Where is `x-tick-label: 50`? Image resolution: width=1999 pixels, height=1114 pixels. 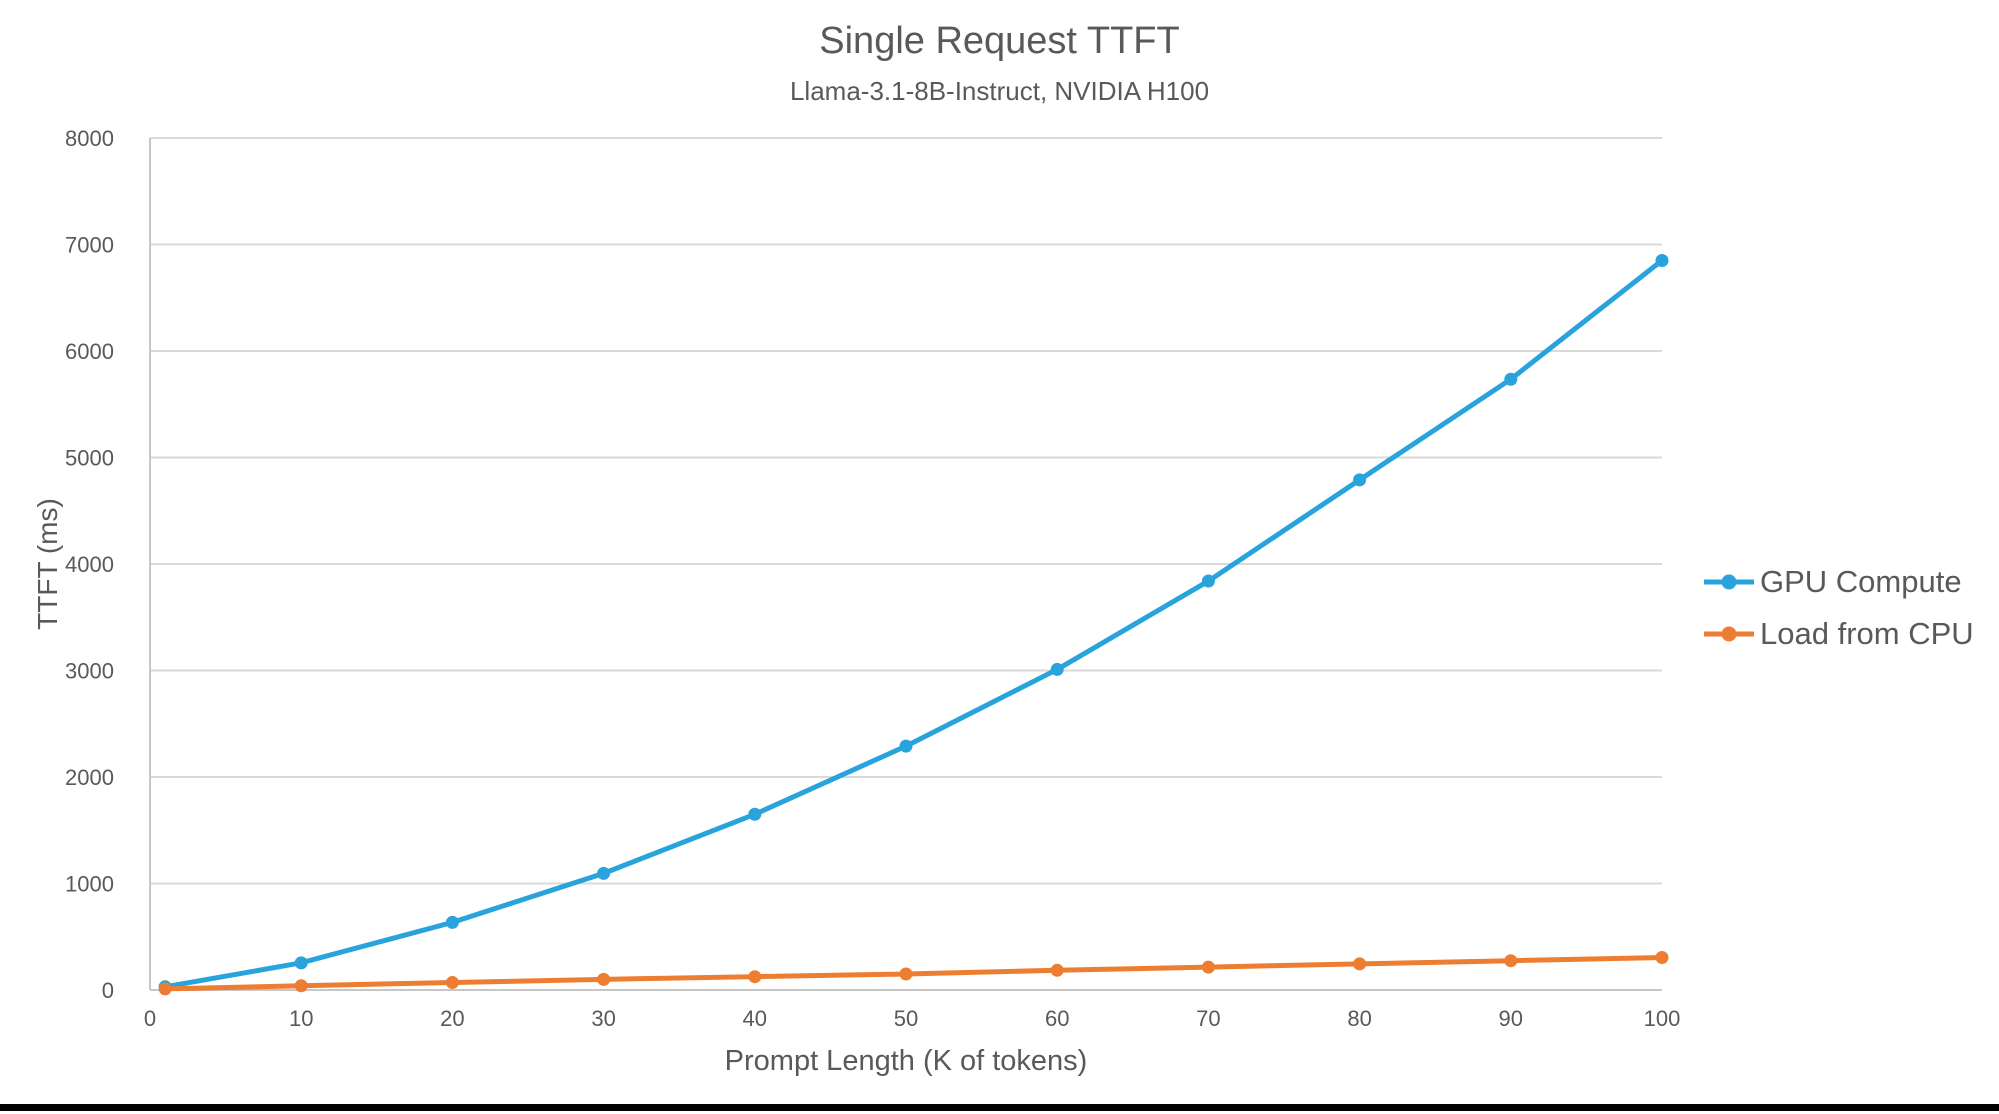
x-tick-label: 50 is located at coordinates (906, 1018).